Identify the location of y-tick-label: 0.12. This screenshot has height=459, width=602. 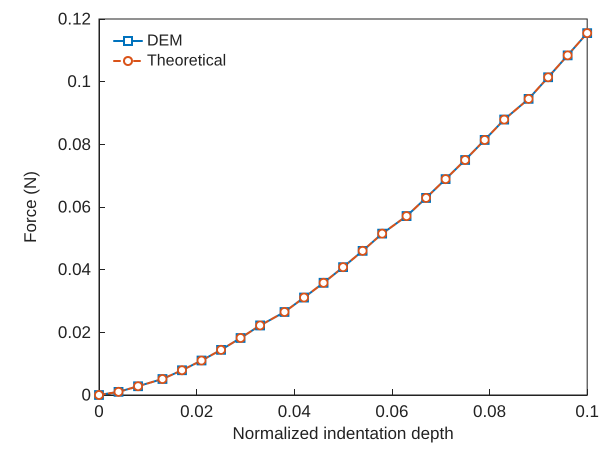
(74, 19).